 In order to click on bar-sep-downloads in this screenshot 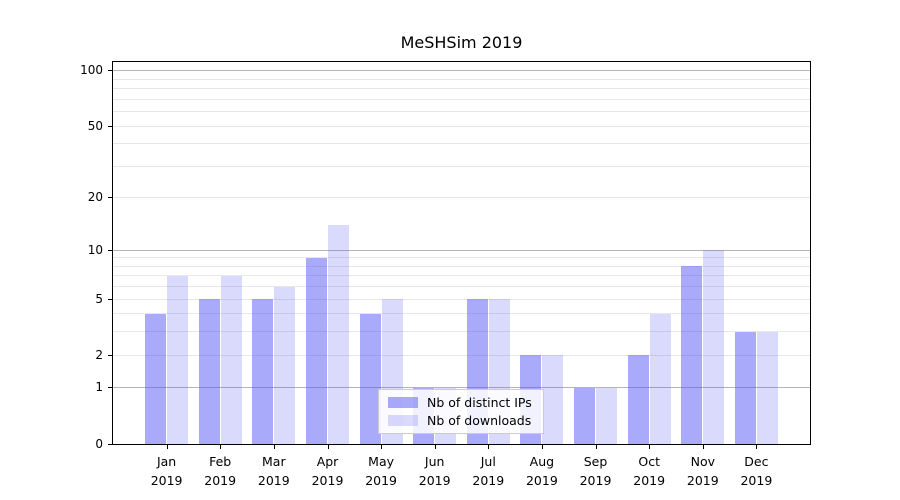, I will do `click(606, 415)`.